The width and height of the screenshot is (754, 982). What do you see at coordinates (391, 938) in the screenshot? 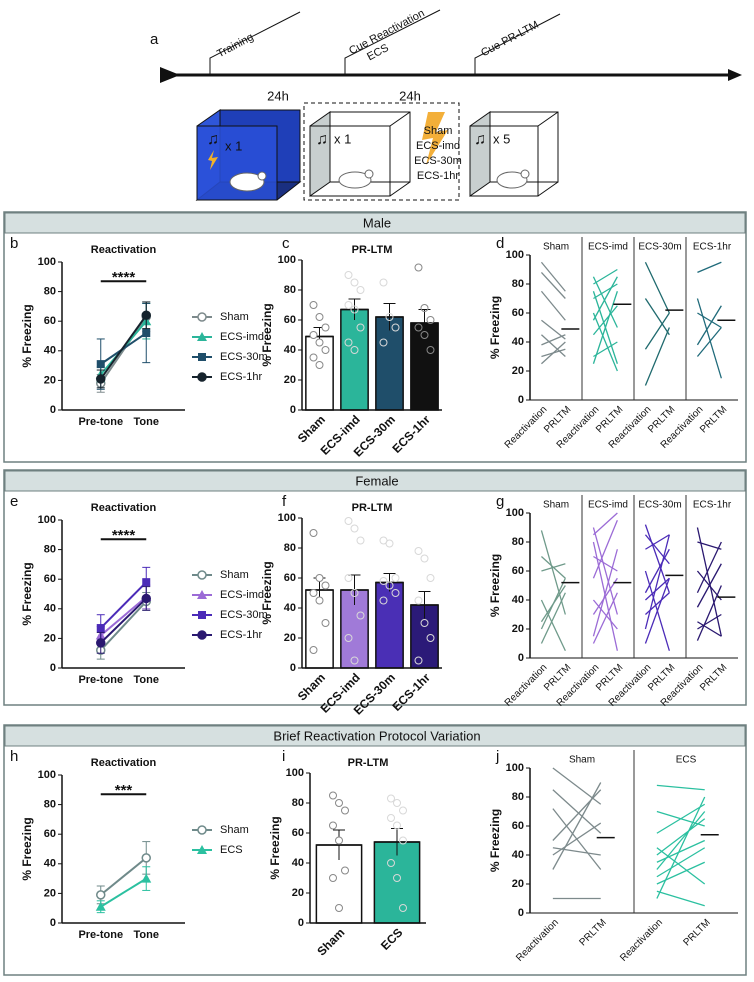
I see `x-tick-label: ECS` at bounding box center [391, 938].